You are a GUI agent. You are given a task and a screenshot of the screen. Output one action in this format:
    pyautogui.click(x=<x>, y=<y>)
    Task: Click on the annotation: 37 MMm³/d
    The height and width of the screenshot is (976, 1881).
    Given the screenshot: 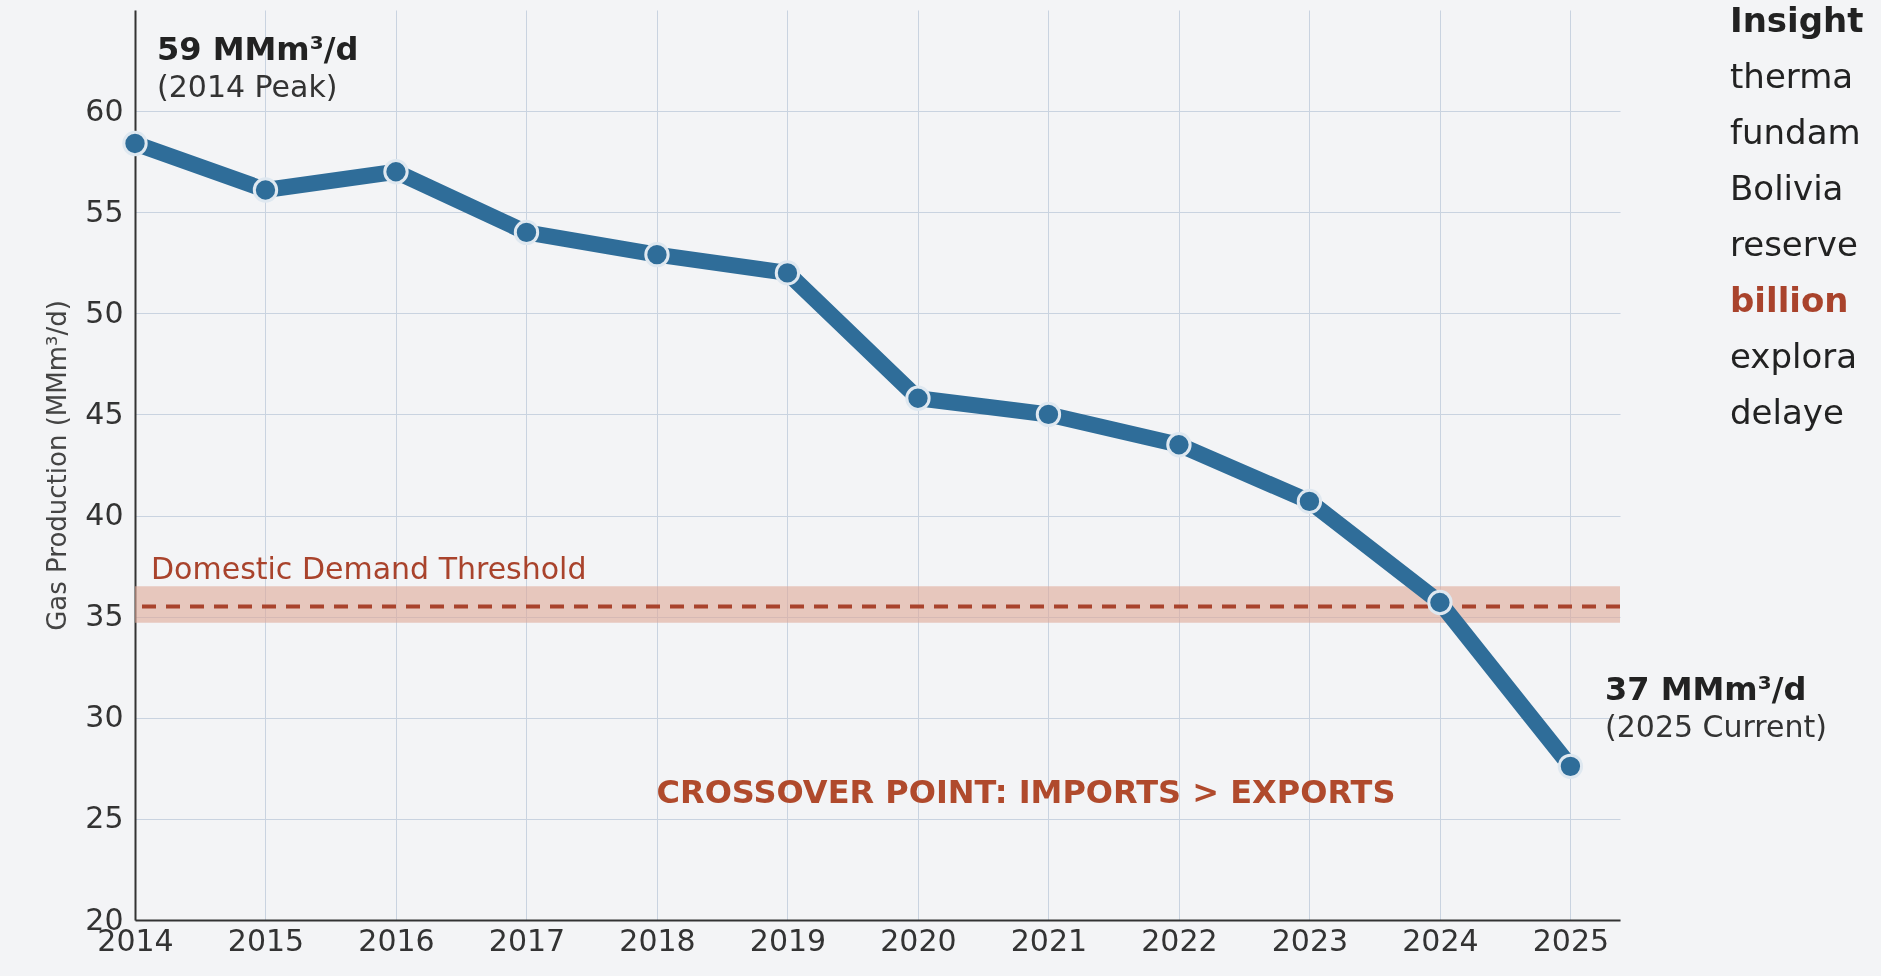 What is the action you would take?
    pyautogui.click(x=1706, y=689)
    